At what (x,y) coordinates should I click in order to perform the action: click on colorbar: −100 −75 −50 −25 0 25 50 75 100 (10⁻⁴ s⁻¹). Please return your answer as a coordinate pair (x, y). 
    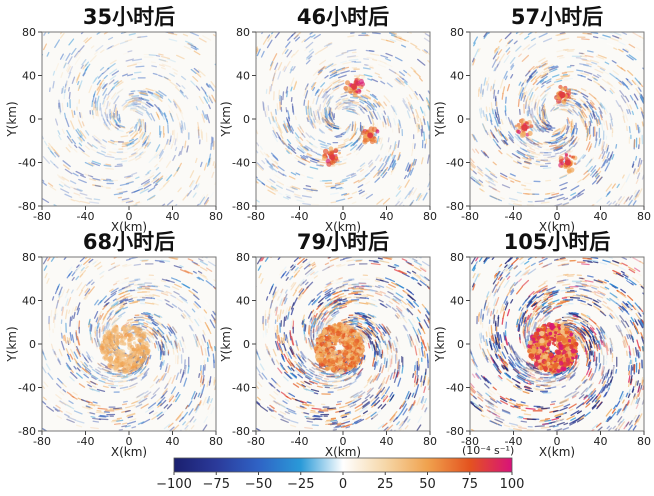
    Looking at the image, I should click on (340, 468).